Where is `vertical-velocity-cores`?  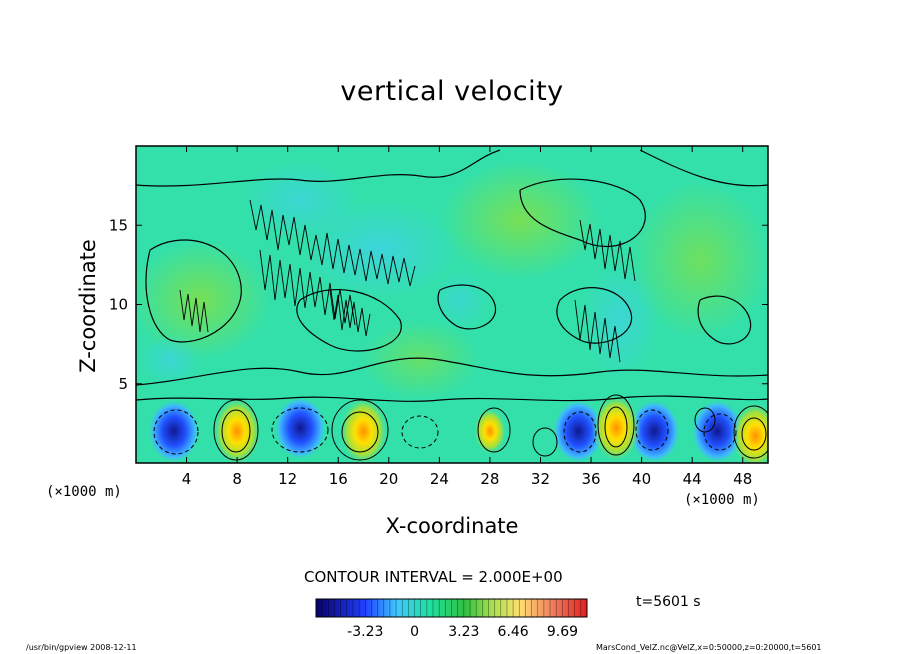
vertical-velocity-cores is located at coordinates (457, 428).